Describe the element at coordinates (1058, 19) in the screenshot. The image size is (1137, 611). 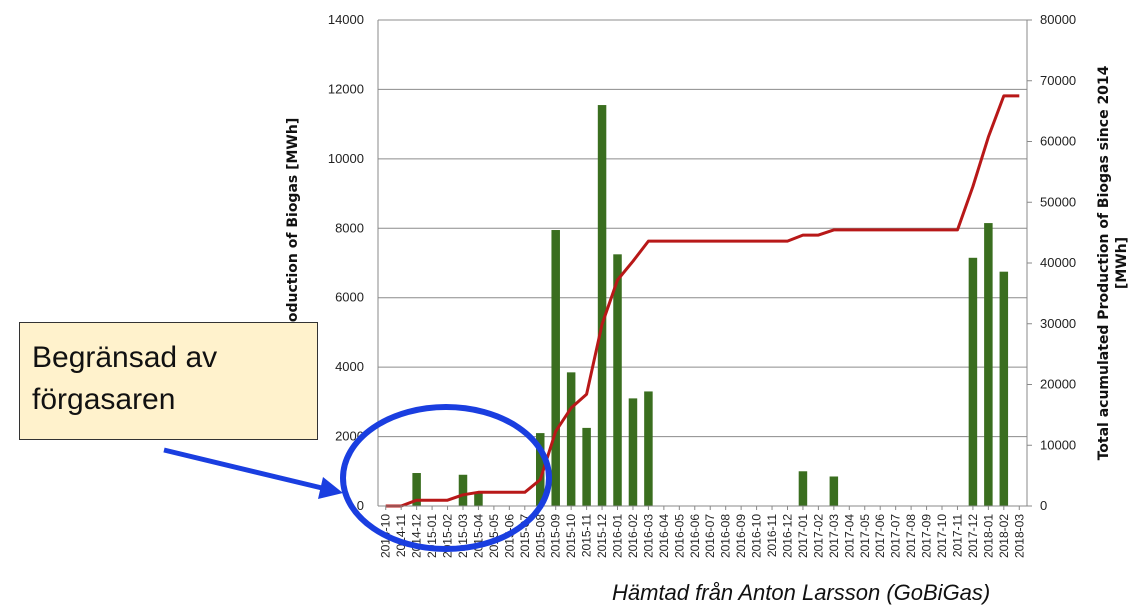
I see `right-tick-label: 80000` at that location.